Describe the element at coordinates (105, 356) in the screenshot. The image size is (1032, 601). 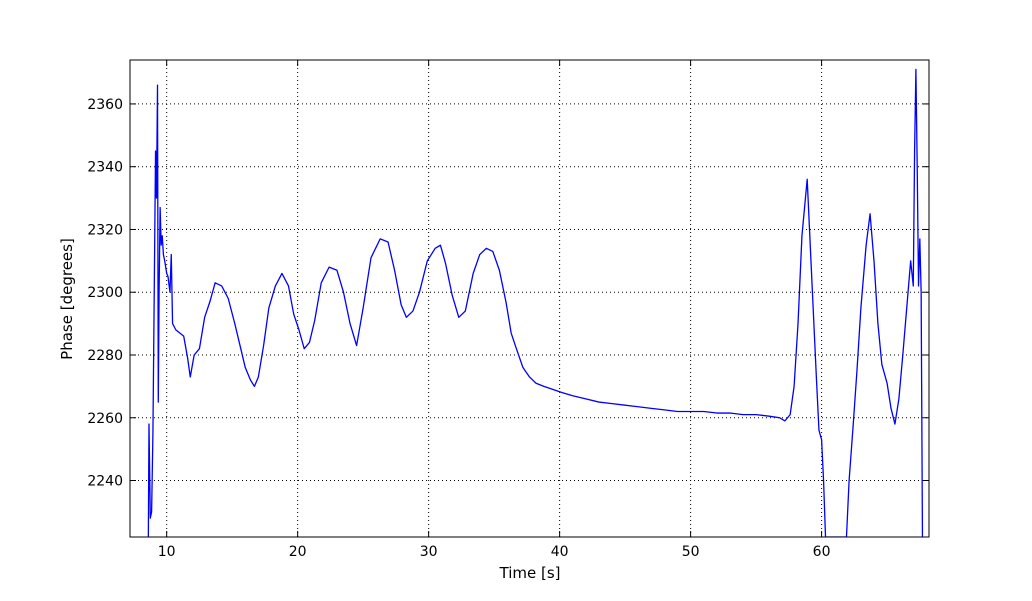
I see `y-tick-label-2: 2280` at that location.